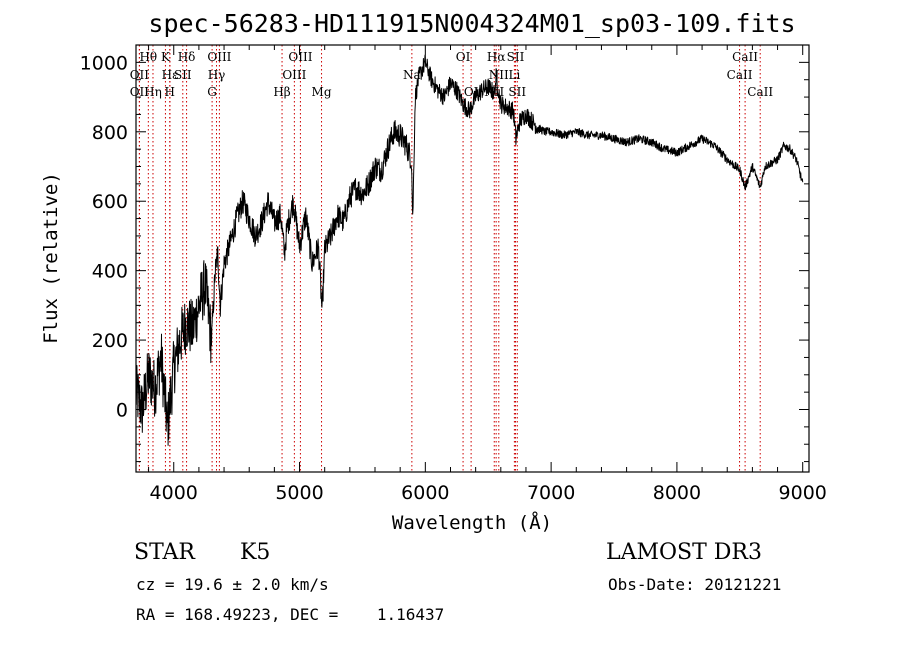  I want to click on spectral-line-label: Hδ, so click(187, 57).